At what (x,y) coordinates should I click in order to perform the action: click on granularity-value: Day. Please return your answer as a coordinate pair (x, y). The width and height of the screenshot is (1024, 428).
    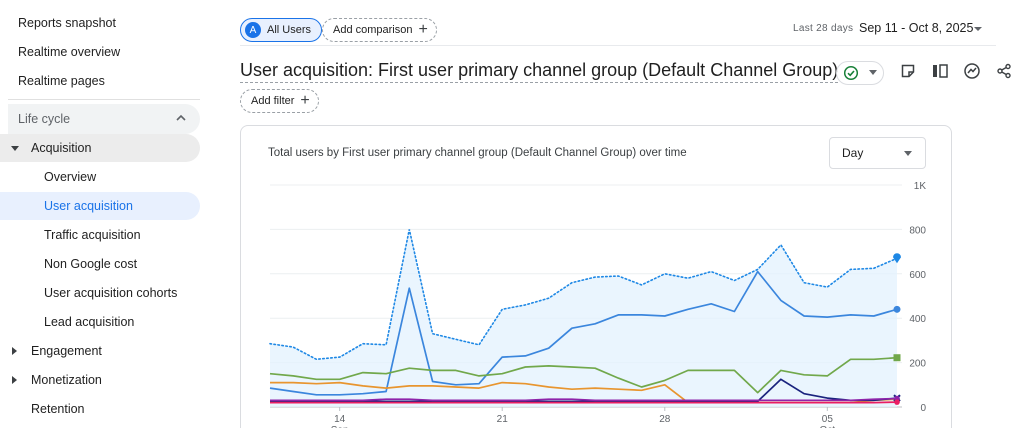
    Looking at the image, I should click on (853, 153).